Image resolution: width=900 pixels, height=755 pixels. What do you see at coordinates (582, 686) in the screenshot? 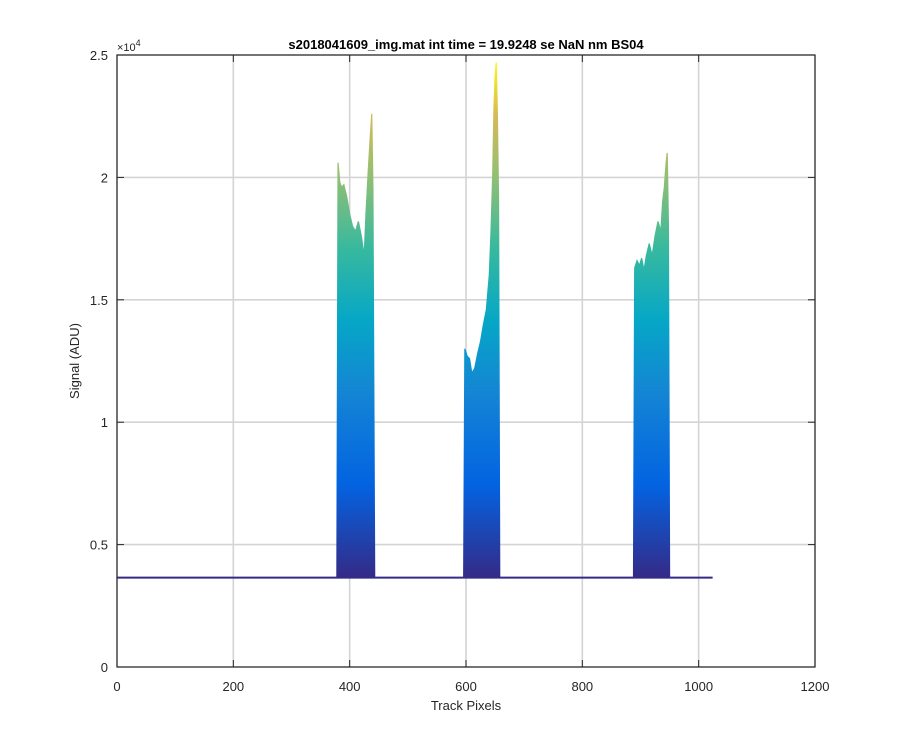
I see `x-tick-label: 800` at bounding box center [582, 686].